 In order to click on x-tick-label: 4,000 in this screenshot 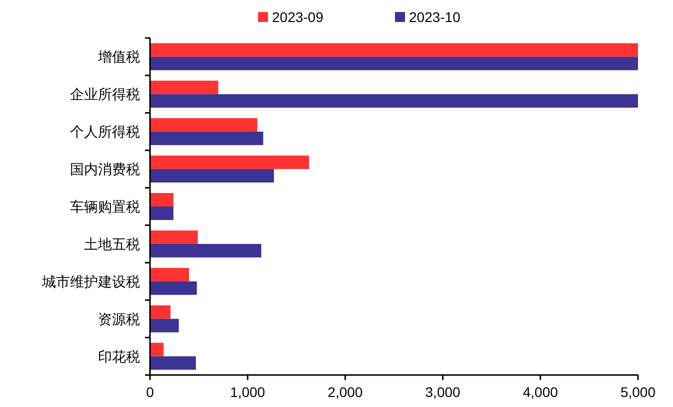, I will do `click(540, 392)`.